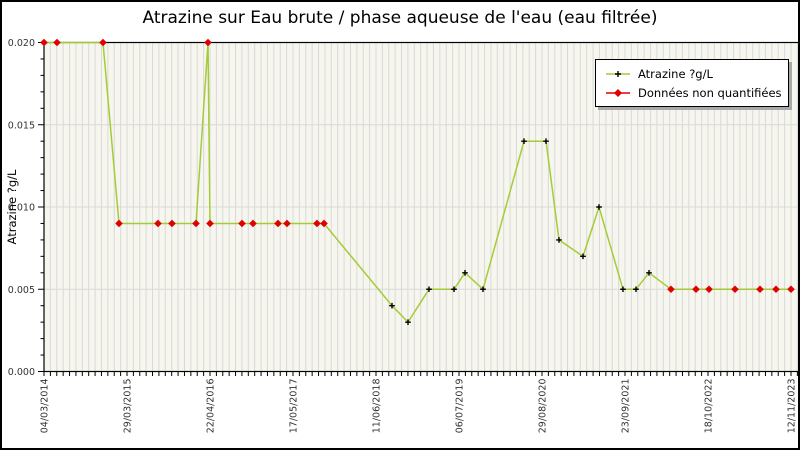  Describe the element at coordinates (21, 208) in the screenshot. I see `y-tick-label: 0.010` at that location.